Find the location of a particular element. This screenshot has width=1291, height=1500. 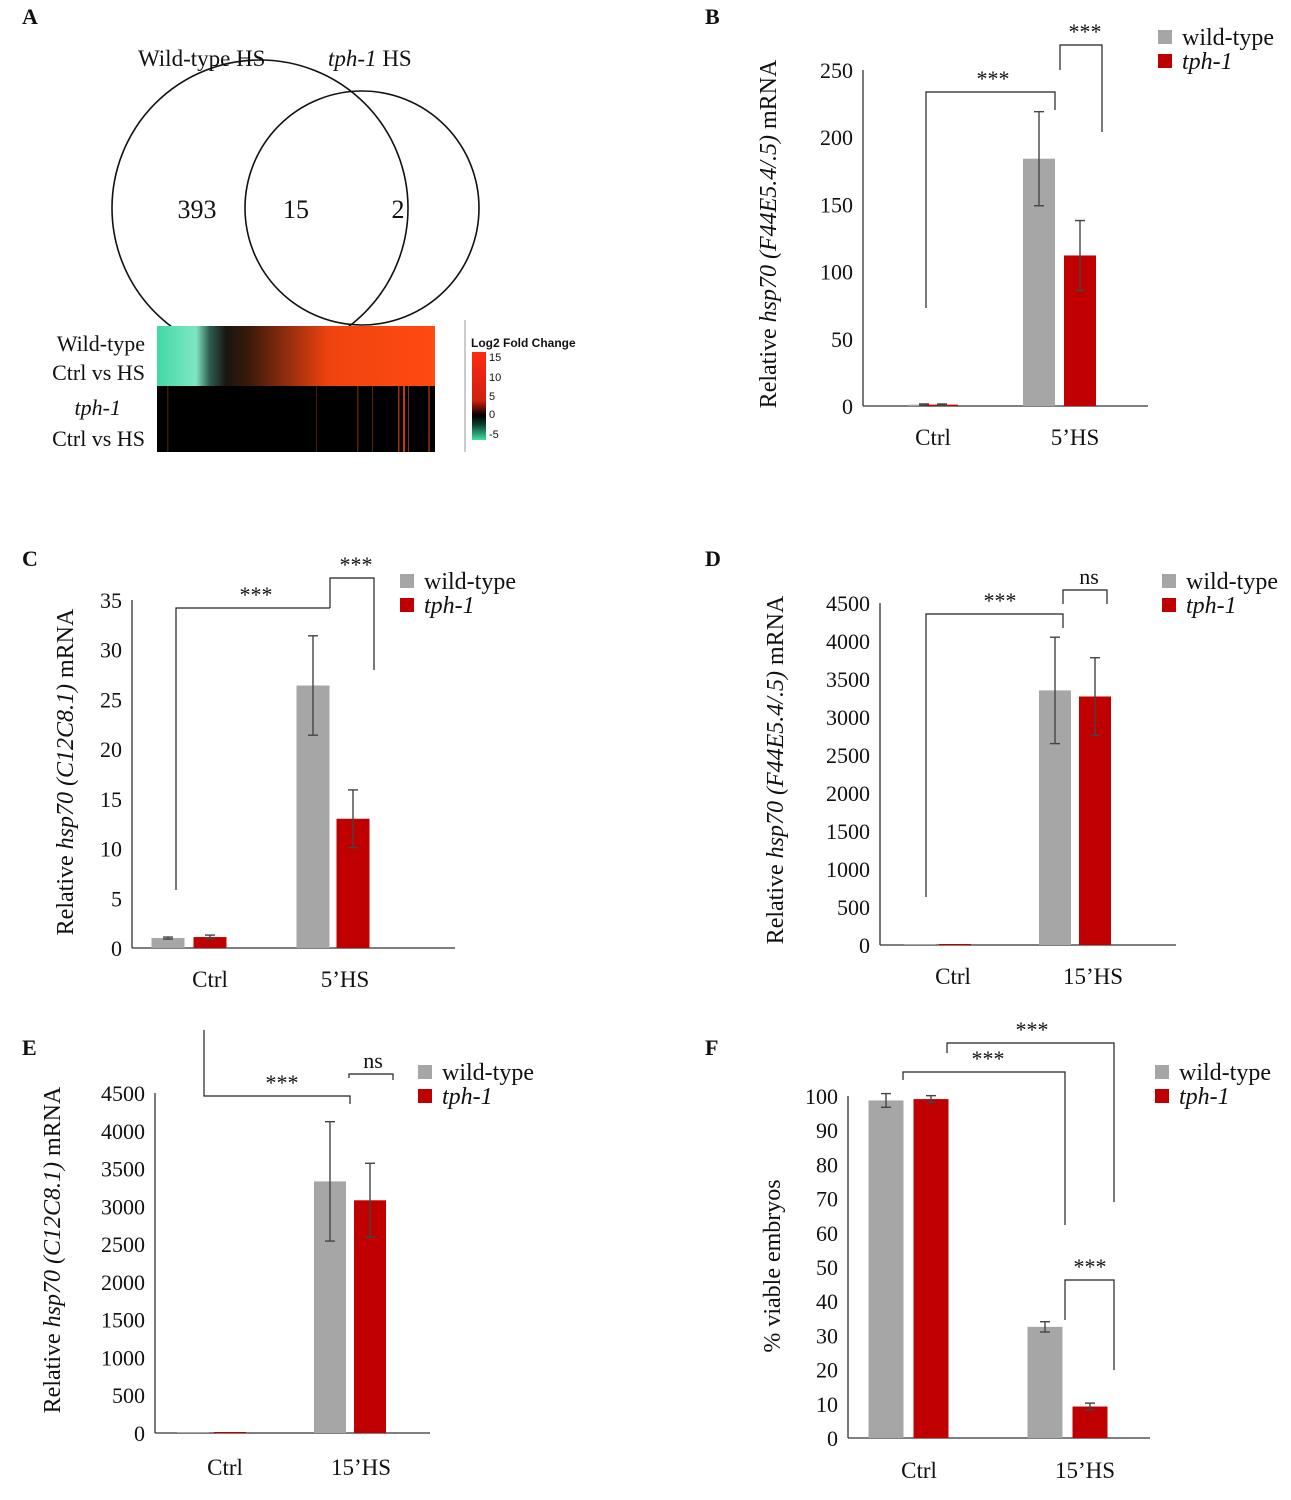

y-tick-label: 2500 is located at coordinates (123, 1244).